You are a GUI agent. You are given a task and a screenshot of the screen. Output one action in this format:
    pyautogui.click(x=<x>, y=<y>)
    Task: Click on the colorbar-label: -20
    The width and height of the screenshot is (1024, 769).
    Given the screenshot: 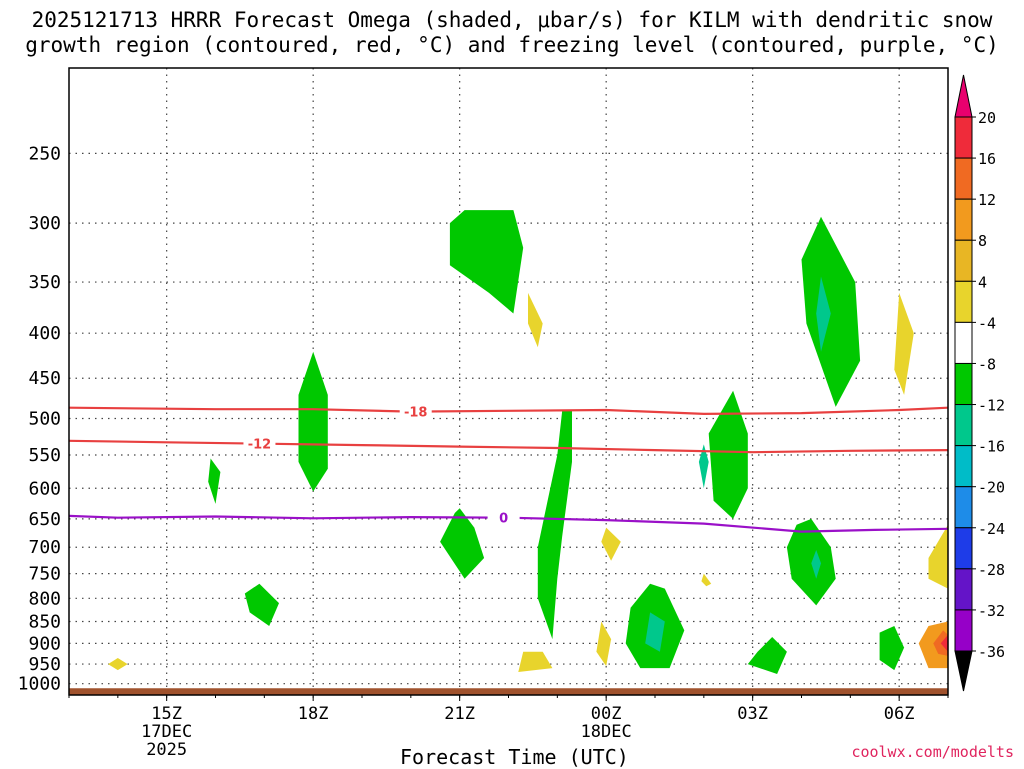 What is the action you would take?
    pyautogui.click(x=991, y=488)
    